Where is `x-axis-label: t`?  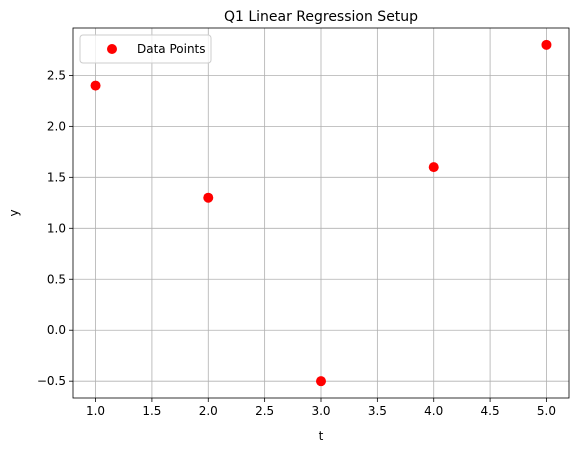
x-axis-label: t is located at coordinates (321, 436).